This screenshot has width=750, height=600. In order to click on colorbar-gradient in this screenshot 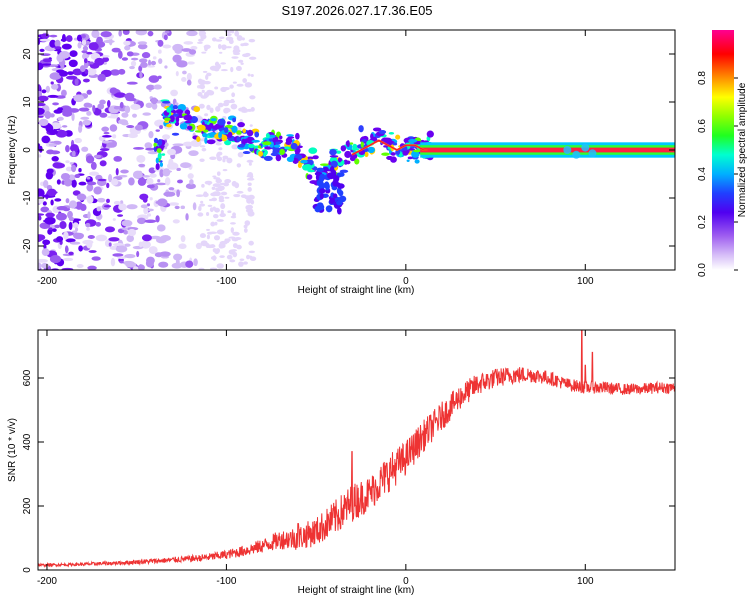, I will do `click(723, 150)`.